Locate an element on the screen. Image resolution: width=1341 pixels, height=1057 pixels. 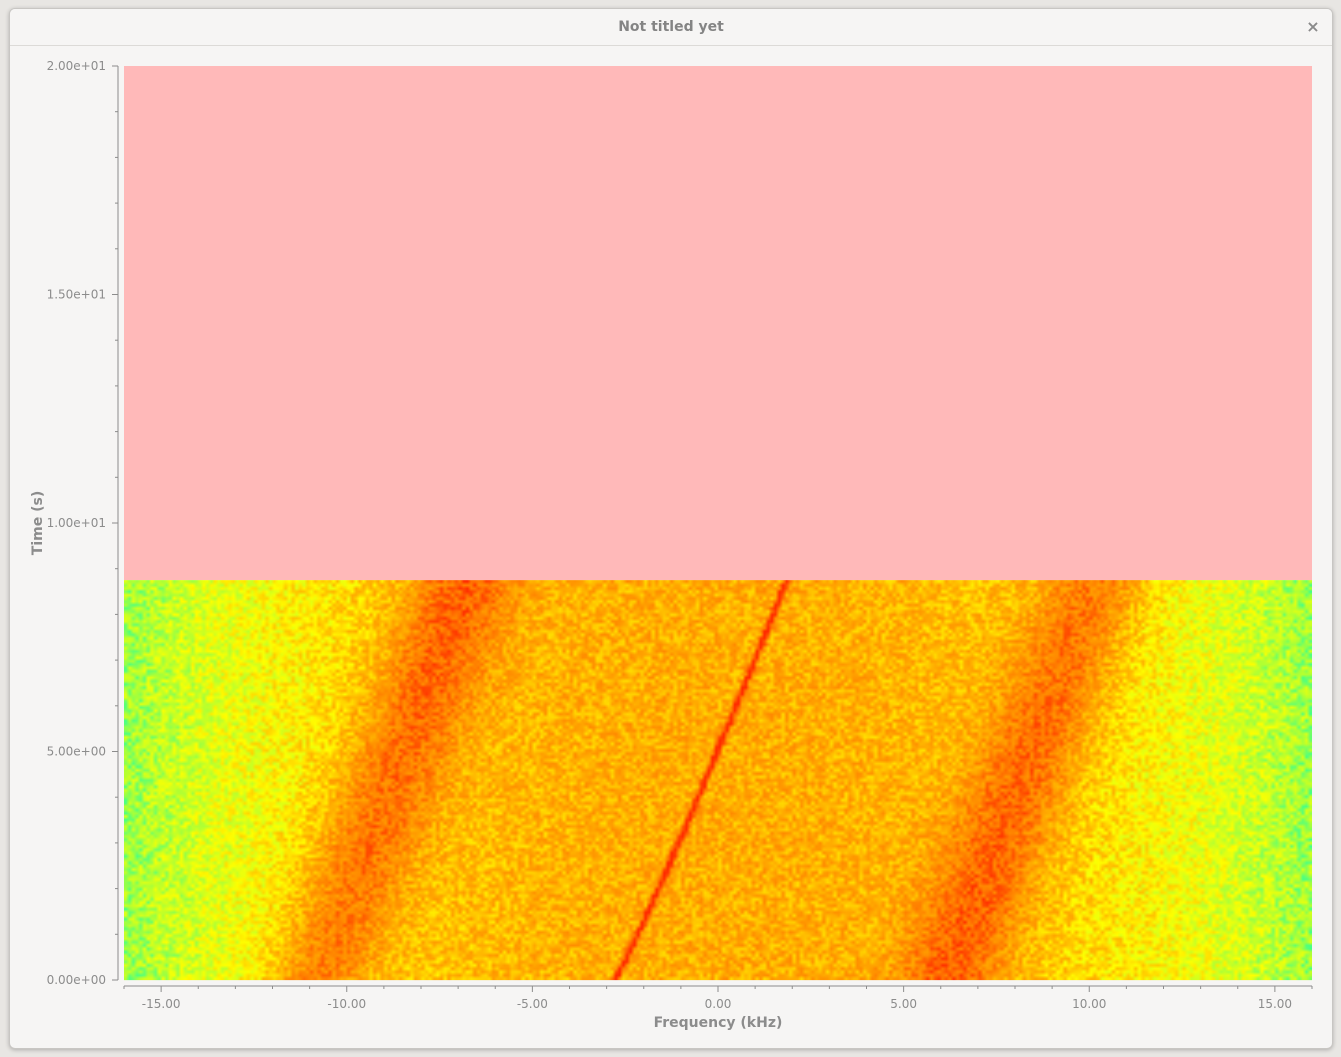
title-bar: Not titled yet × is located at coordinates (671, 27).